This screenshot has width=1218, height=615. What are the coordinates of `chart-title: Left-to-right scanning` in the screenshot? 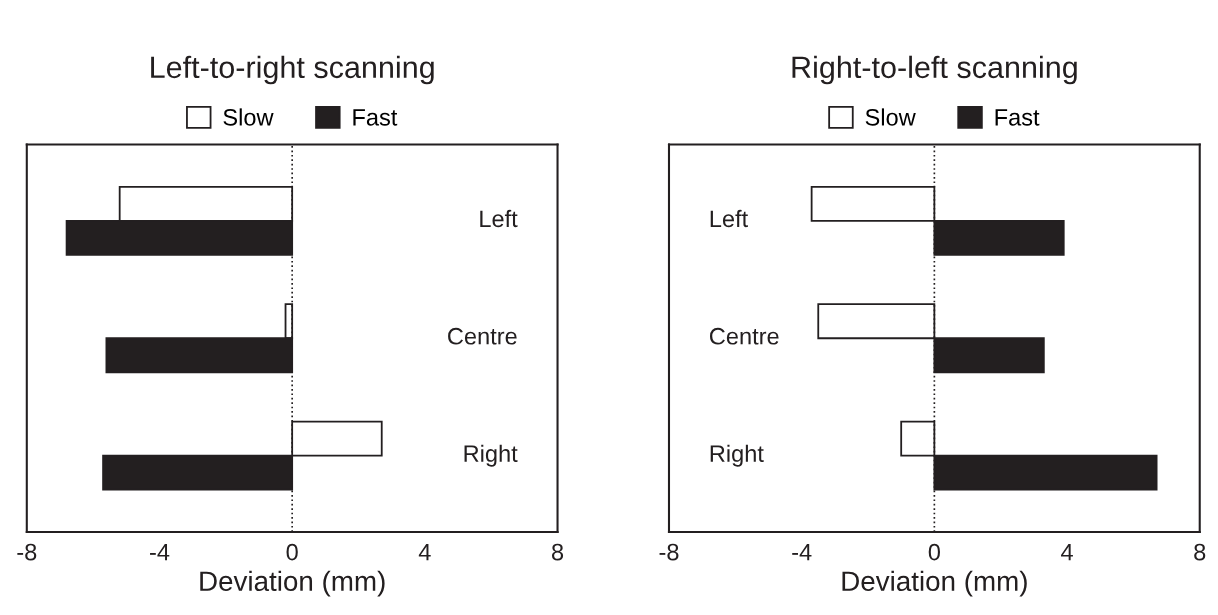 It's located at (292, 70).